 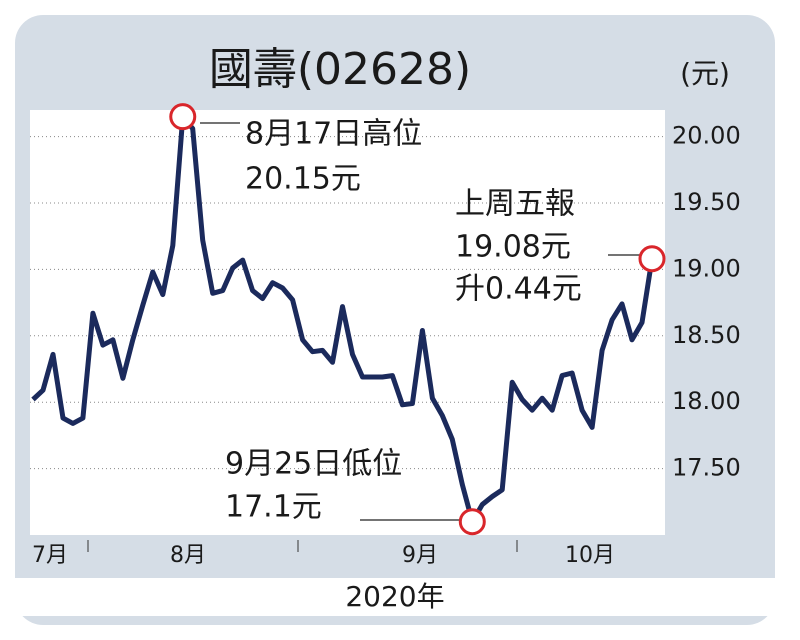 What do you see at coordinates (706, 202) in the screenshot?
I see `y-tick-label: 19.50` at bounding box center [706, 202].